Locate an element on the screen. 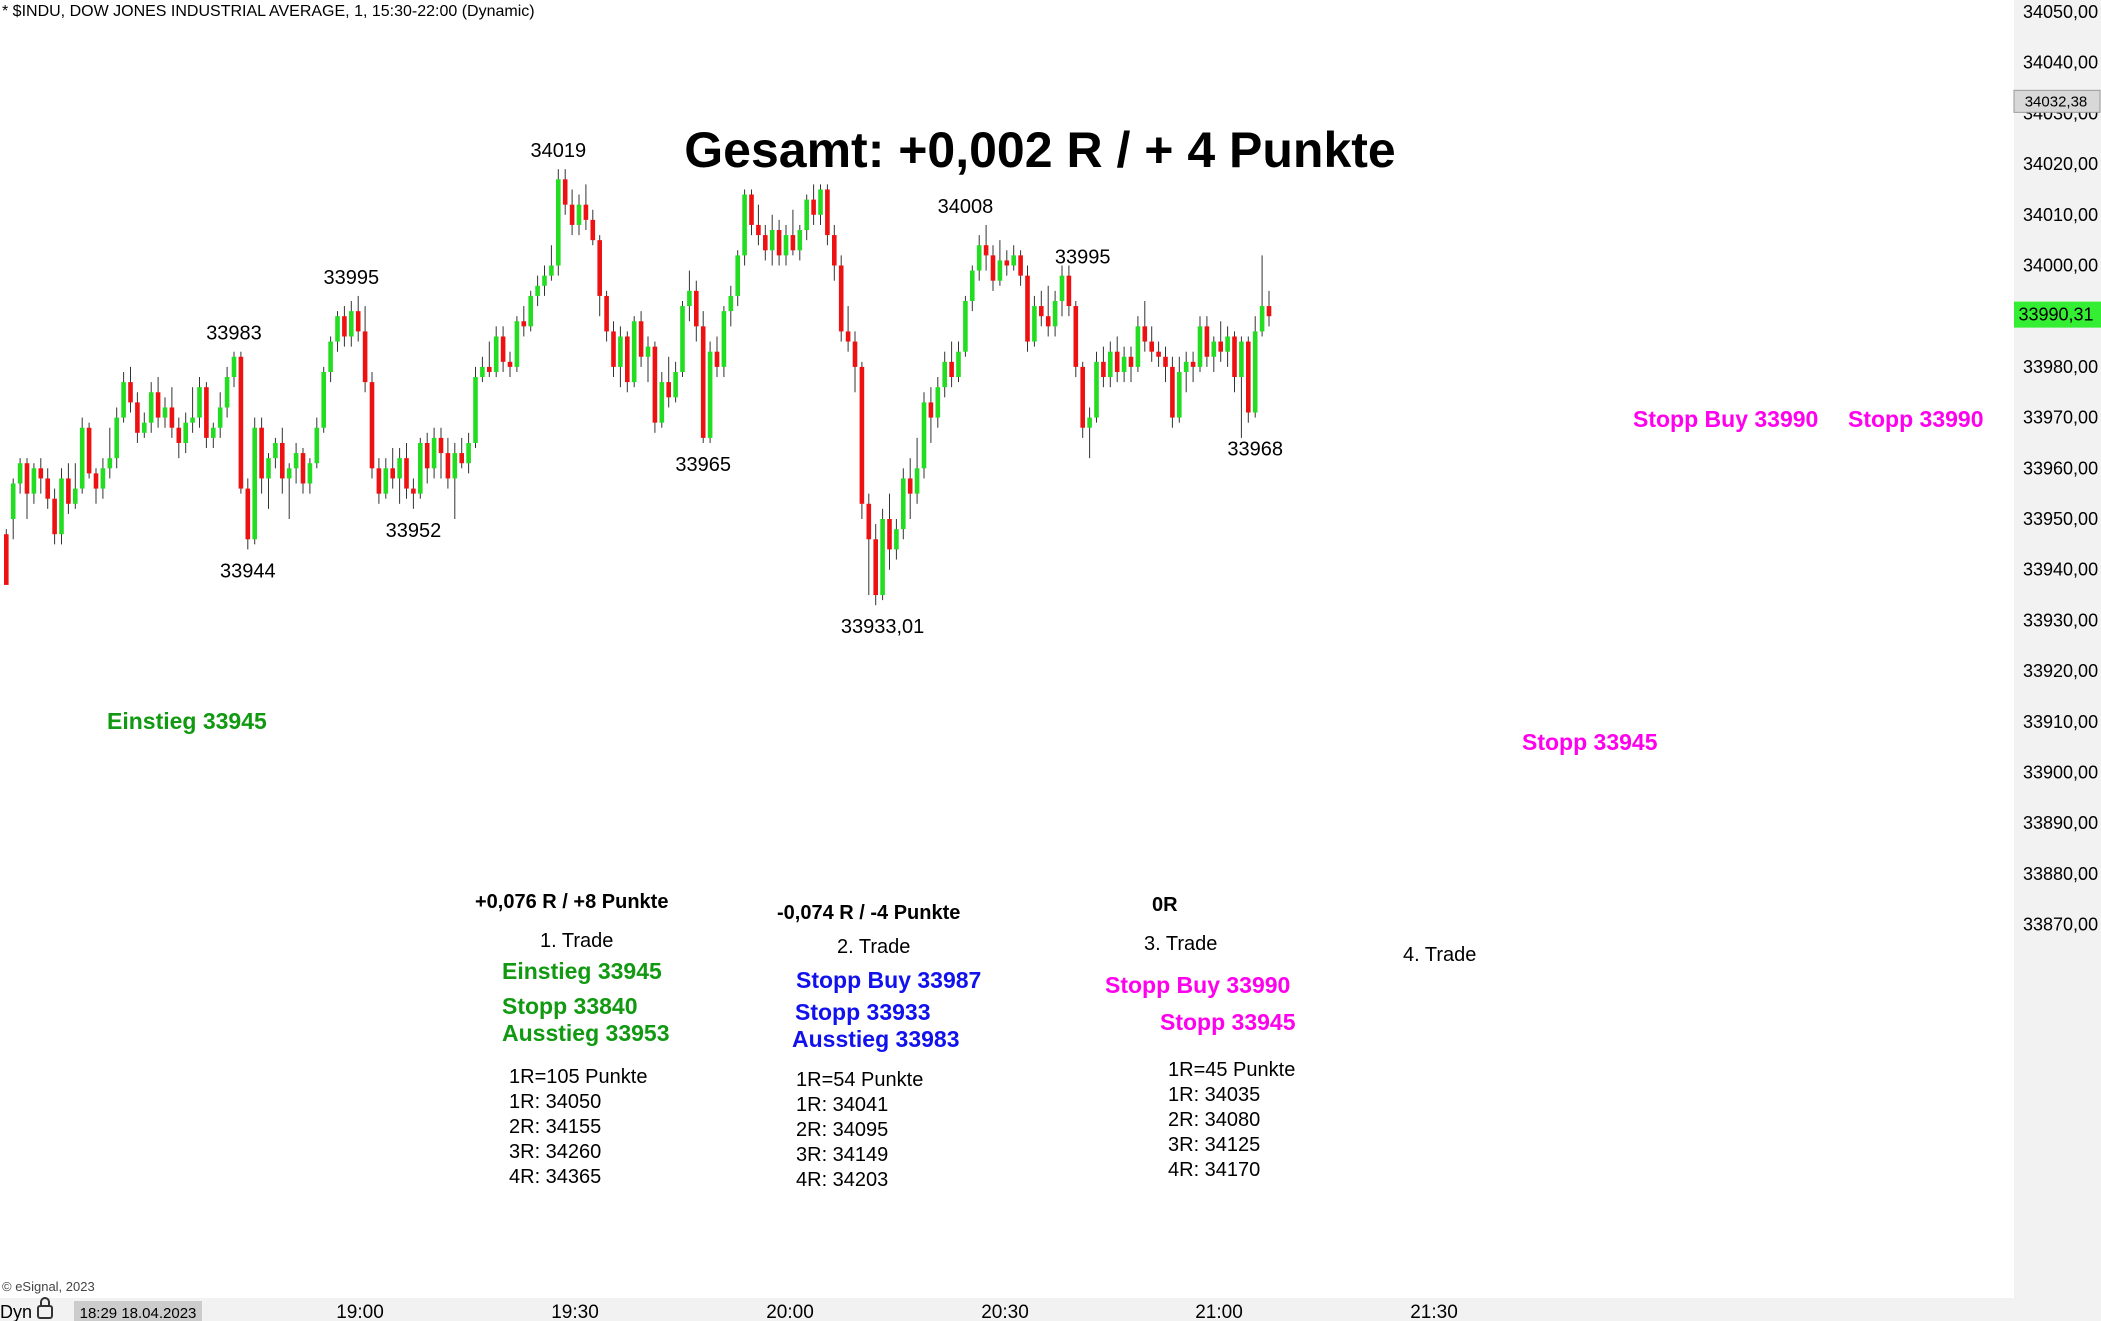 The image size is (2101, 1321). time-label: 20:30 is located at coordinates (1005, 1311).